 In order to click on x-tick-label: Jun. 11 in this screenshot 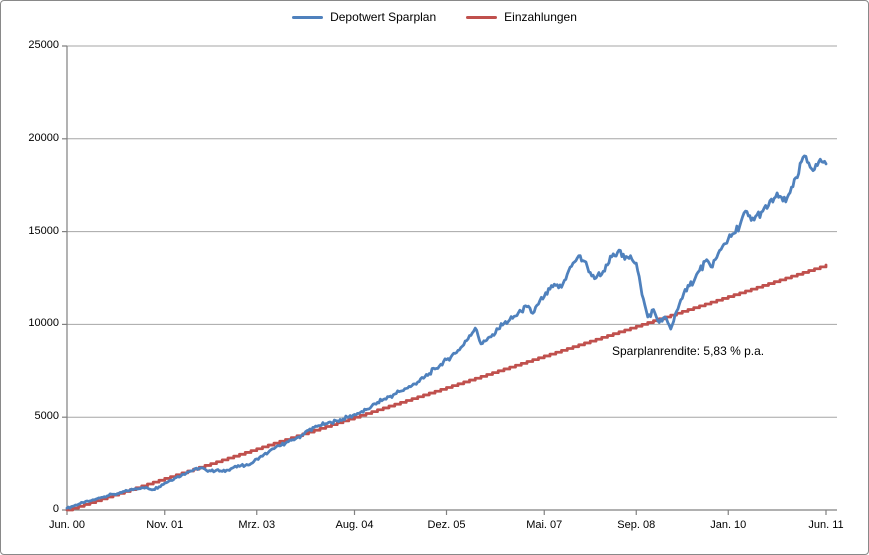, I will do `click(826, 525)`.